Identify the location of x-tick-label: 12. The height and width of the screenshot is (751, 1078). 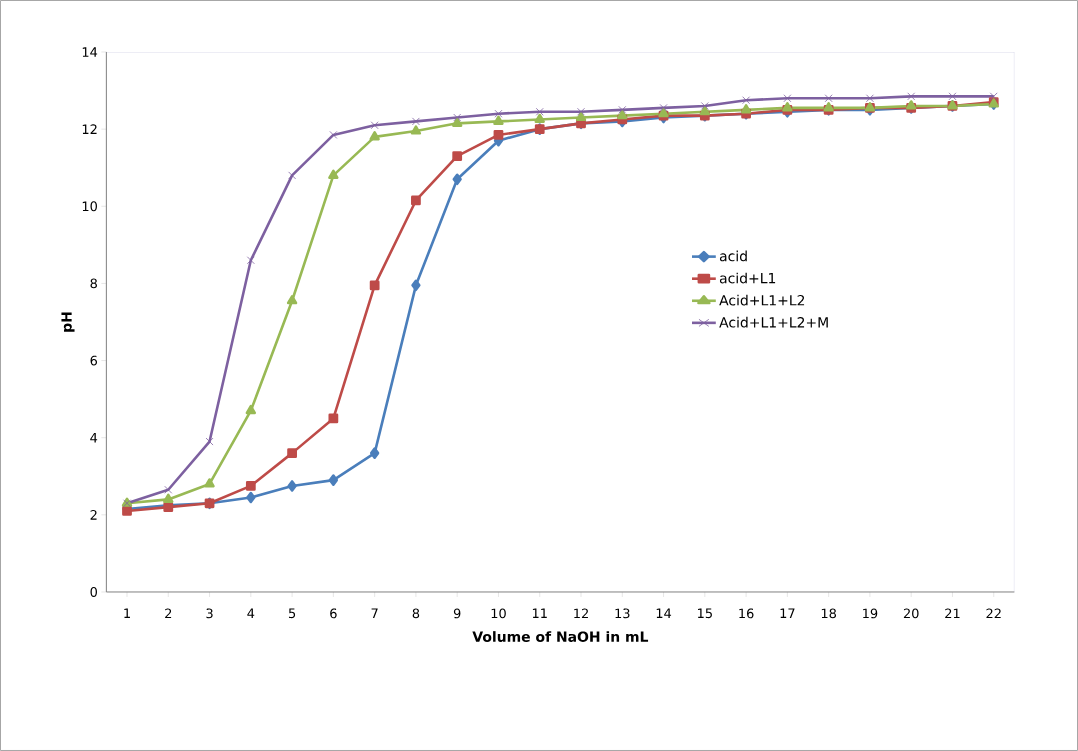
(581, 613).